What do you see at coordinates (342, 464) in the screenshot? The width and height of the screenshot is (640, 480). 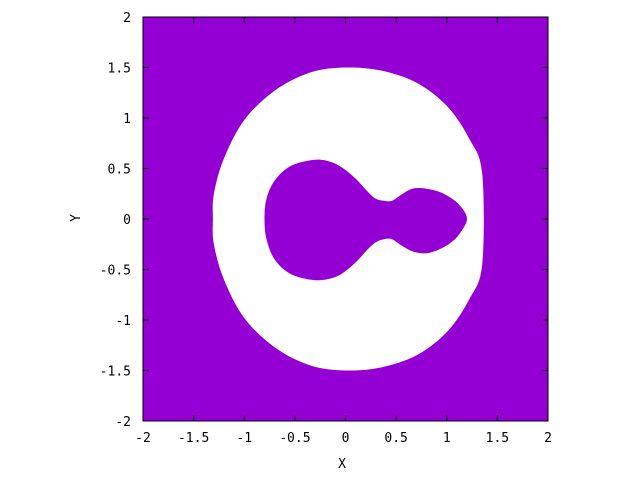 I see `x-axis-label: X` at bounding box center [342, 464].